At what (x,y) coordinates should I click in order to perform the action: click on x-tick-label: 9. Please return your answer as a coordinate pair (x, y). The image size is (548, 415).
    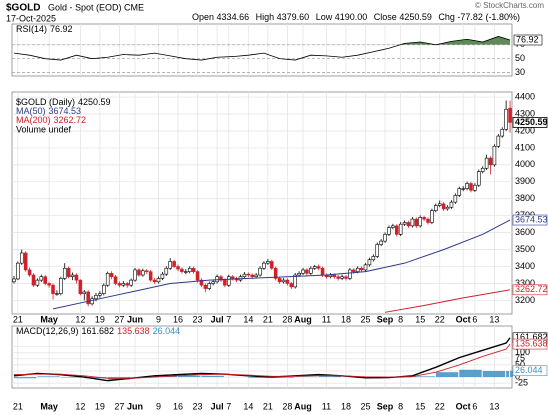
    Looking at the image, I should click on (158, 319).